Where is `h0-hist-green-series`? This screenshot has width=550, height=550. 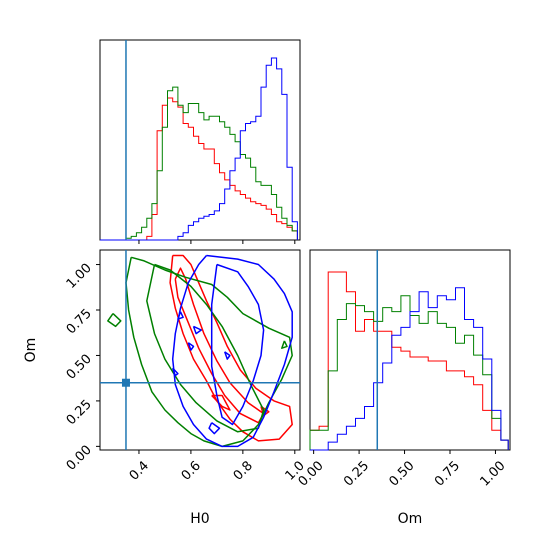 h0-hist-green-series is located at coordinates (199, 163).